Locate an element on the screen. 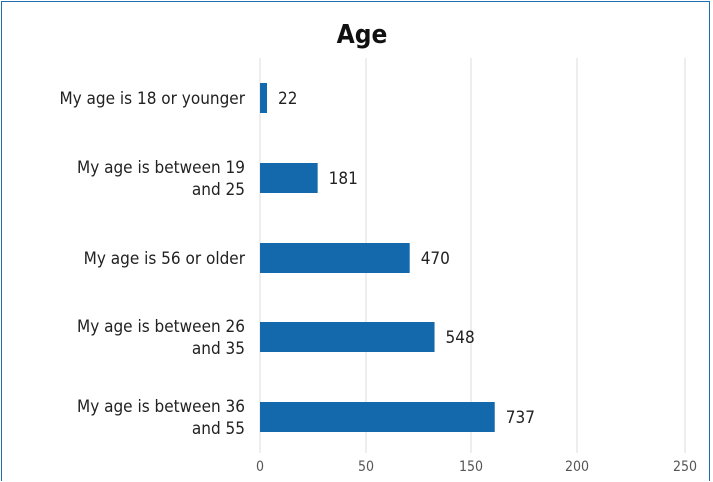 The image size is (713, 482). category-label: My age is between 19 and 25 is located at coordinates (161, 179).